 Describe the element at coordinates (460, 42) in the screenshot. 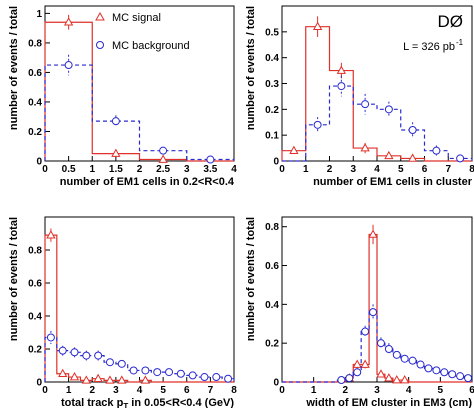

I see `luminosity-exponent: -1` at that location.